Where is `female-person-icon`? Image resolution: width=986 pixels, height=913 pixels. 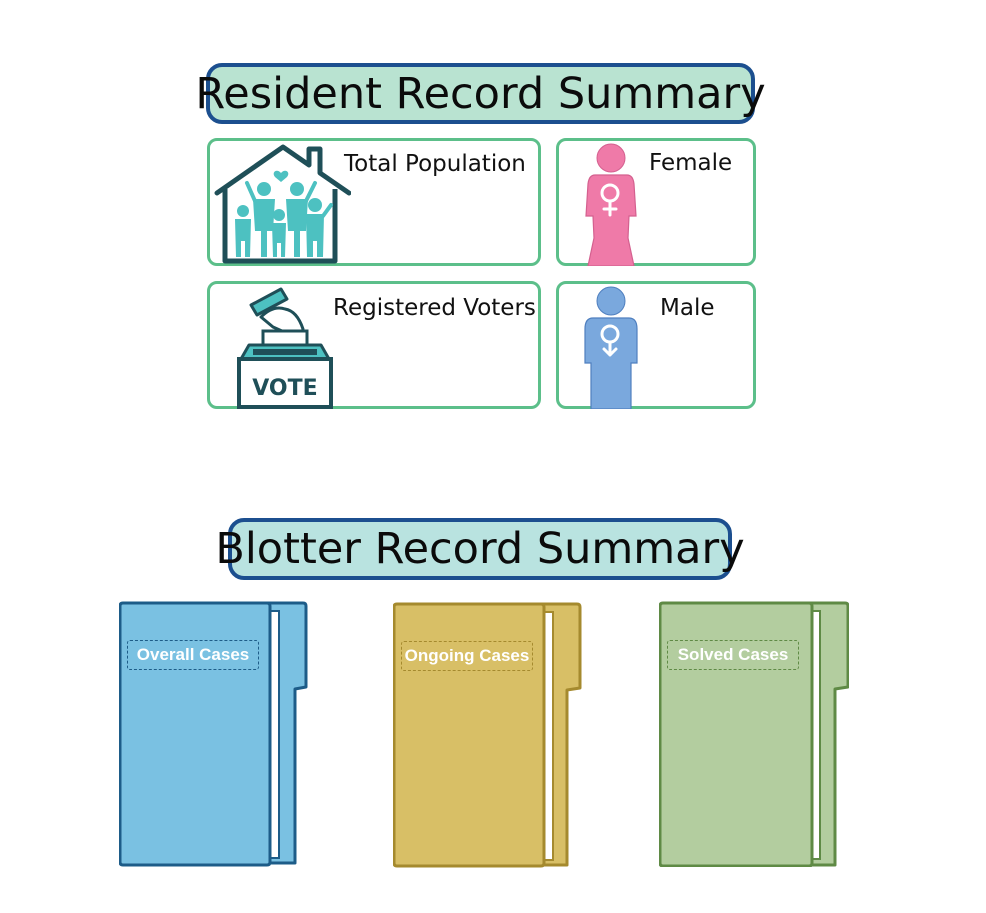
female-person-icon is located at coordinates (611, 204).